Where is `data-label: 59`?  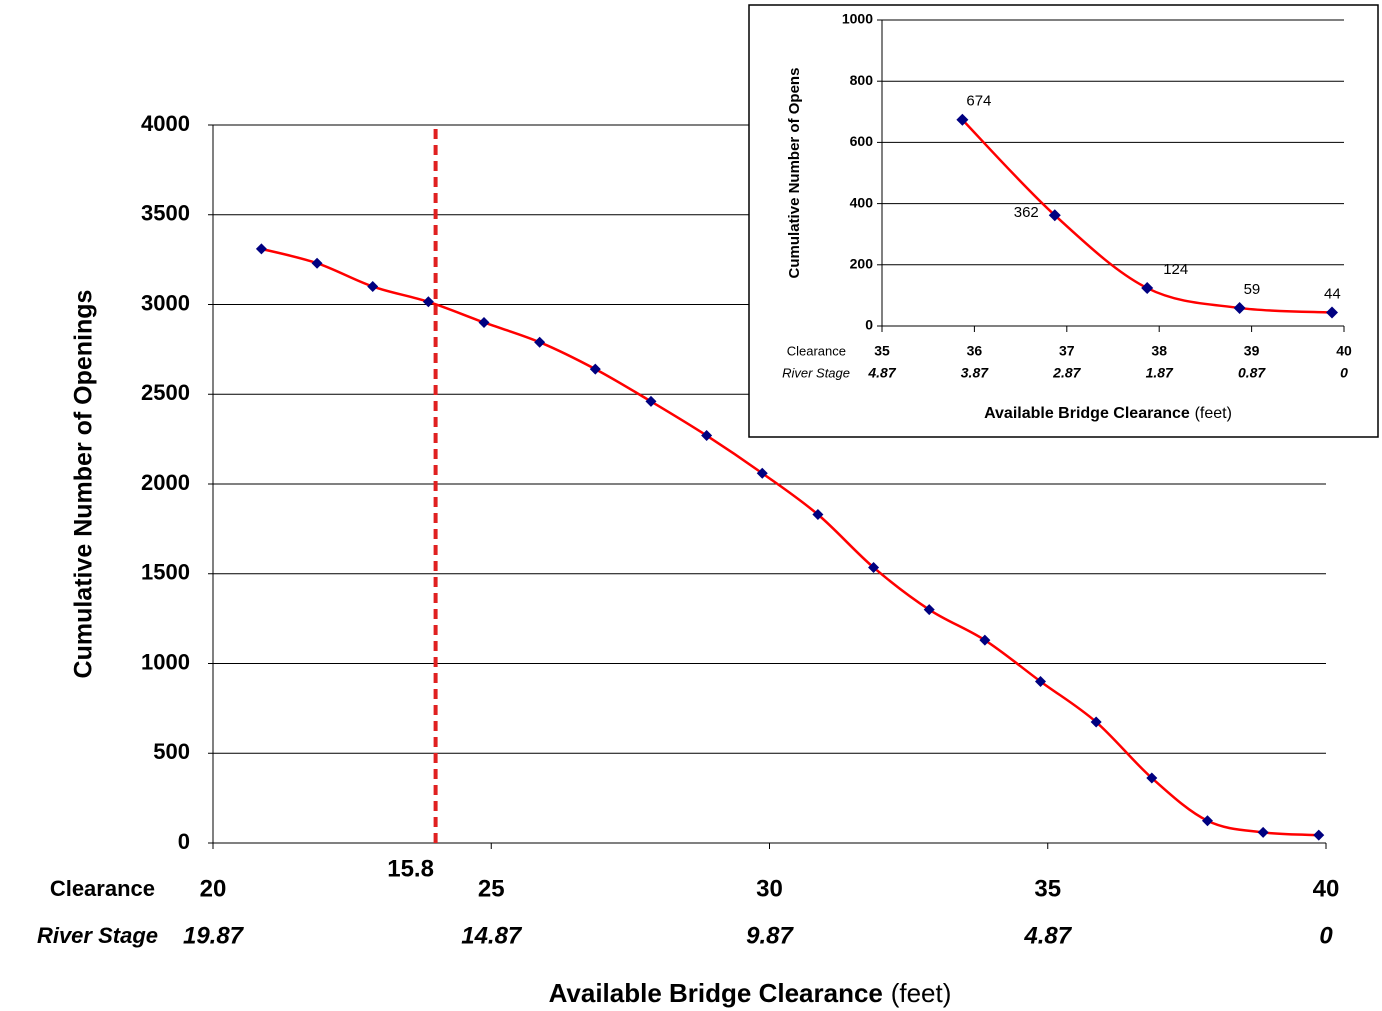
data-label: 59 is located at coordinates (1252, 289).